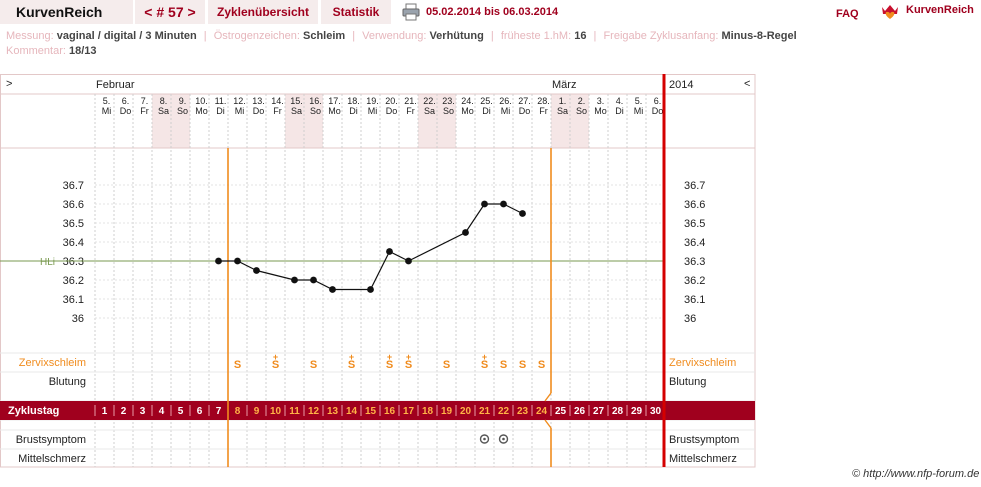 The image size is (981, 487). What do you see at coordinates (170, 12) in the screenshot?
I see `cycle-navigator: < # 57 >` at bounding box center [170, 12].